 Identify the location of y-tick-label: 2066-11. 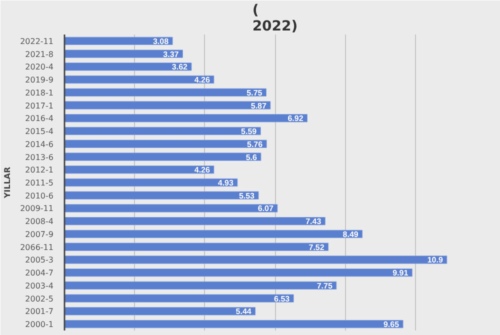
(37, 247).